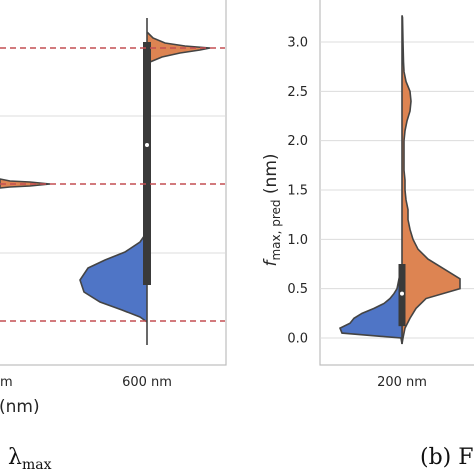 Image resolution: width=474 pixels, height=474 pixels. Describe the element at coordinates (297, 289) in the screenshot. I see `right-y-tick-label: 0.5` at that location.